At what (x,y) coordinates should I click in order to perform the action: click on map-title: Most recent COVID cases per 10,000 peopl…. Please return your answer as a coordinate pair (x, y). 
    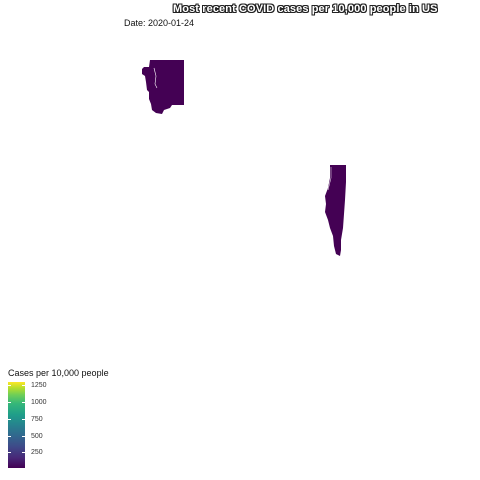
    Looking at the image, I should click on (305, 9).